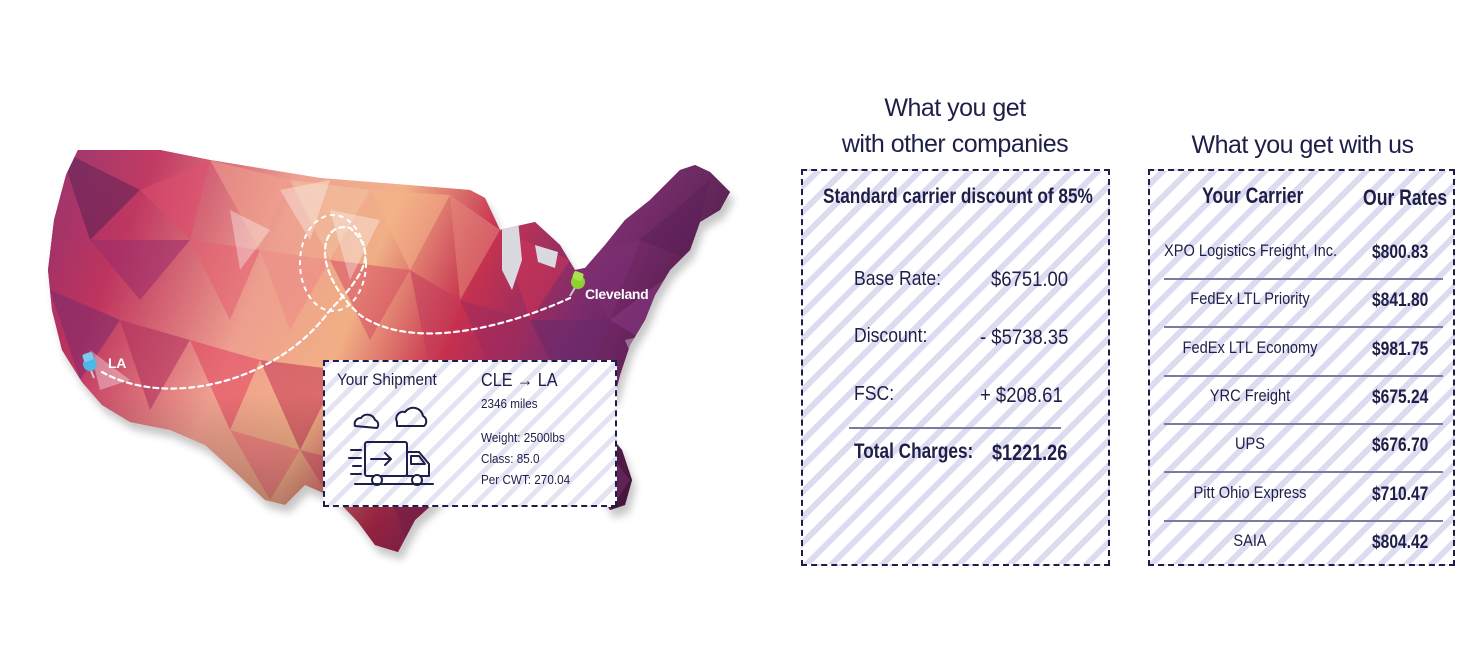 Image resolution: width=1484 pixels, height=662 pixels. Describe the element at coordinates (1400, 301) in the screenshot. I see `carrier-rate: $841.80` at that location.